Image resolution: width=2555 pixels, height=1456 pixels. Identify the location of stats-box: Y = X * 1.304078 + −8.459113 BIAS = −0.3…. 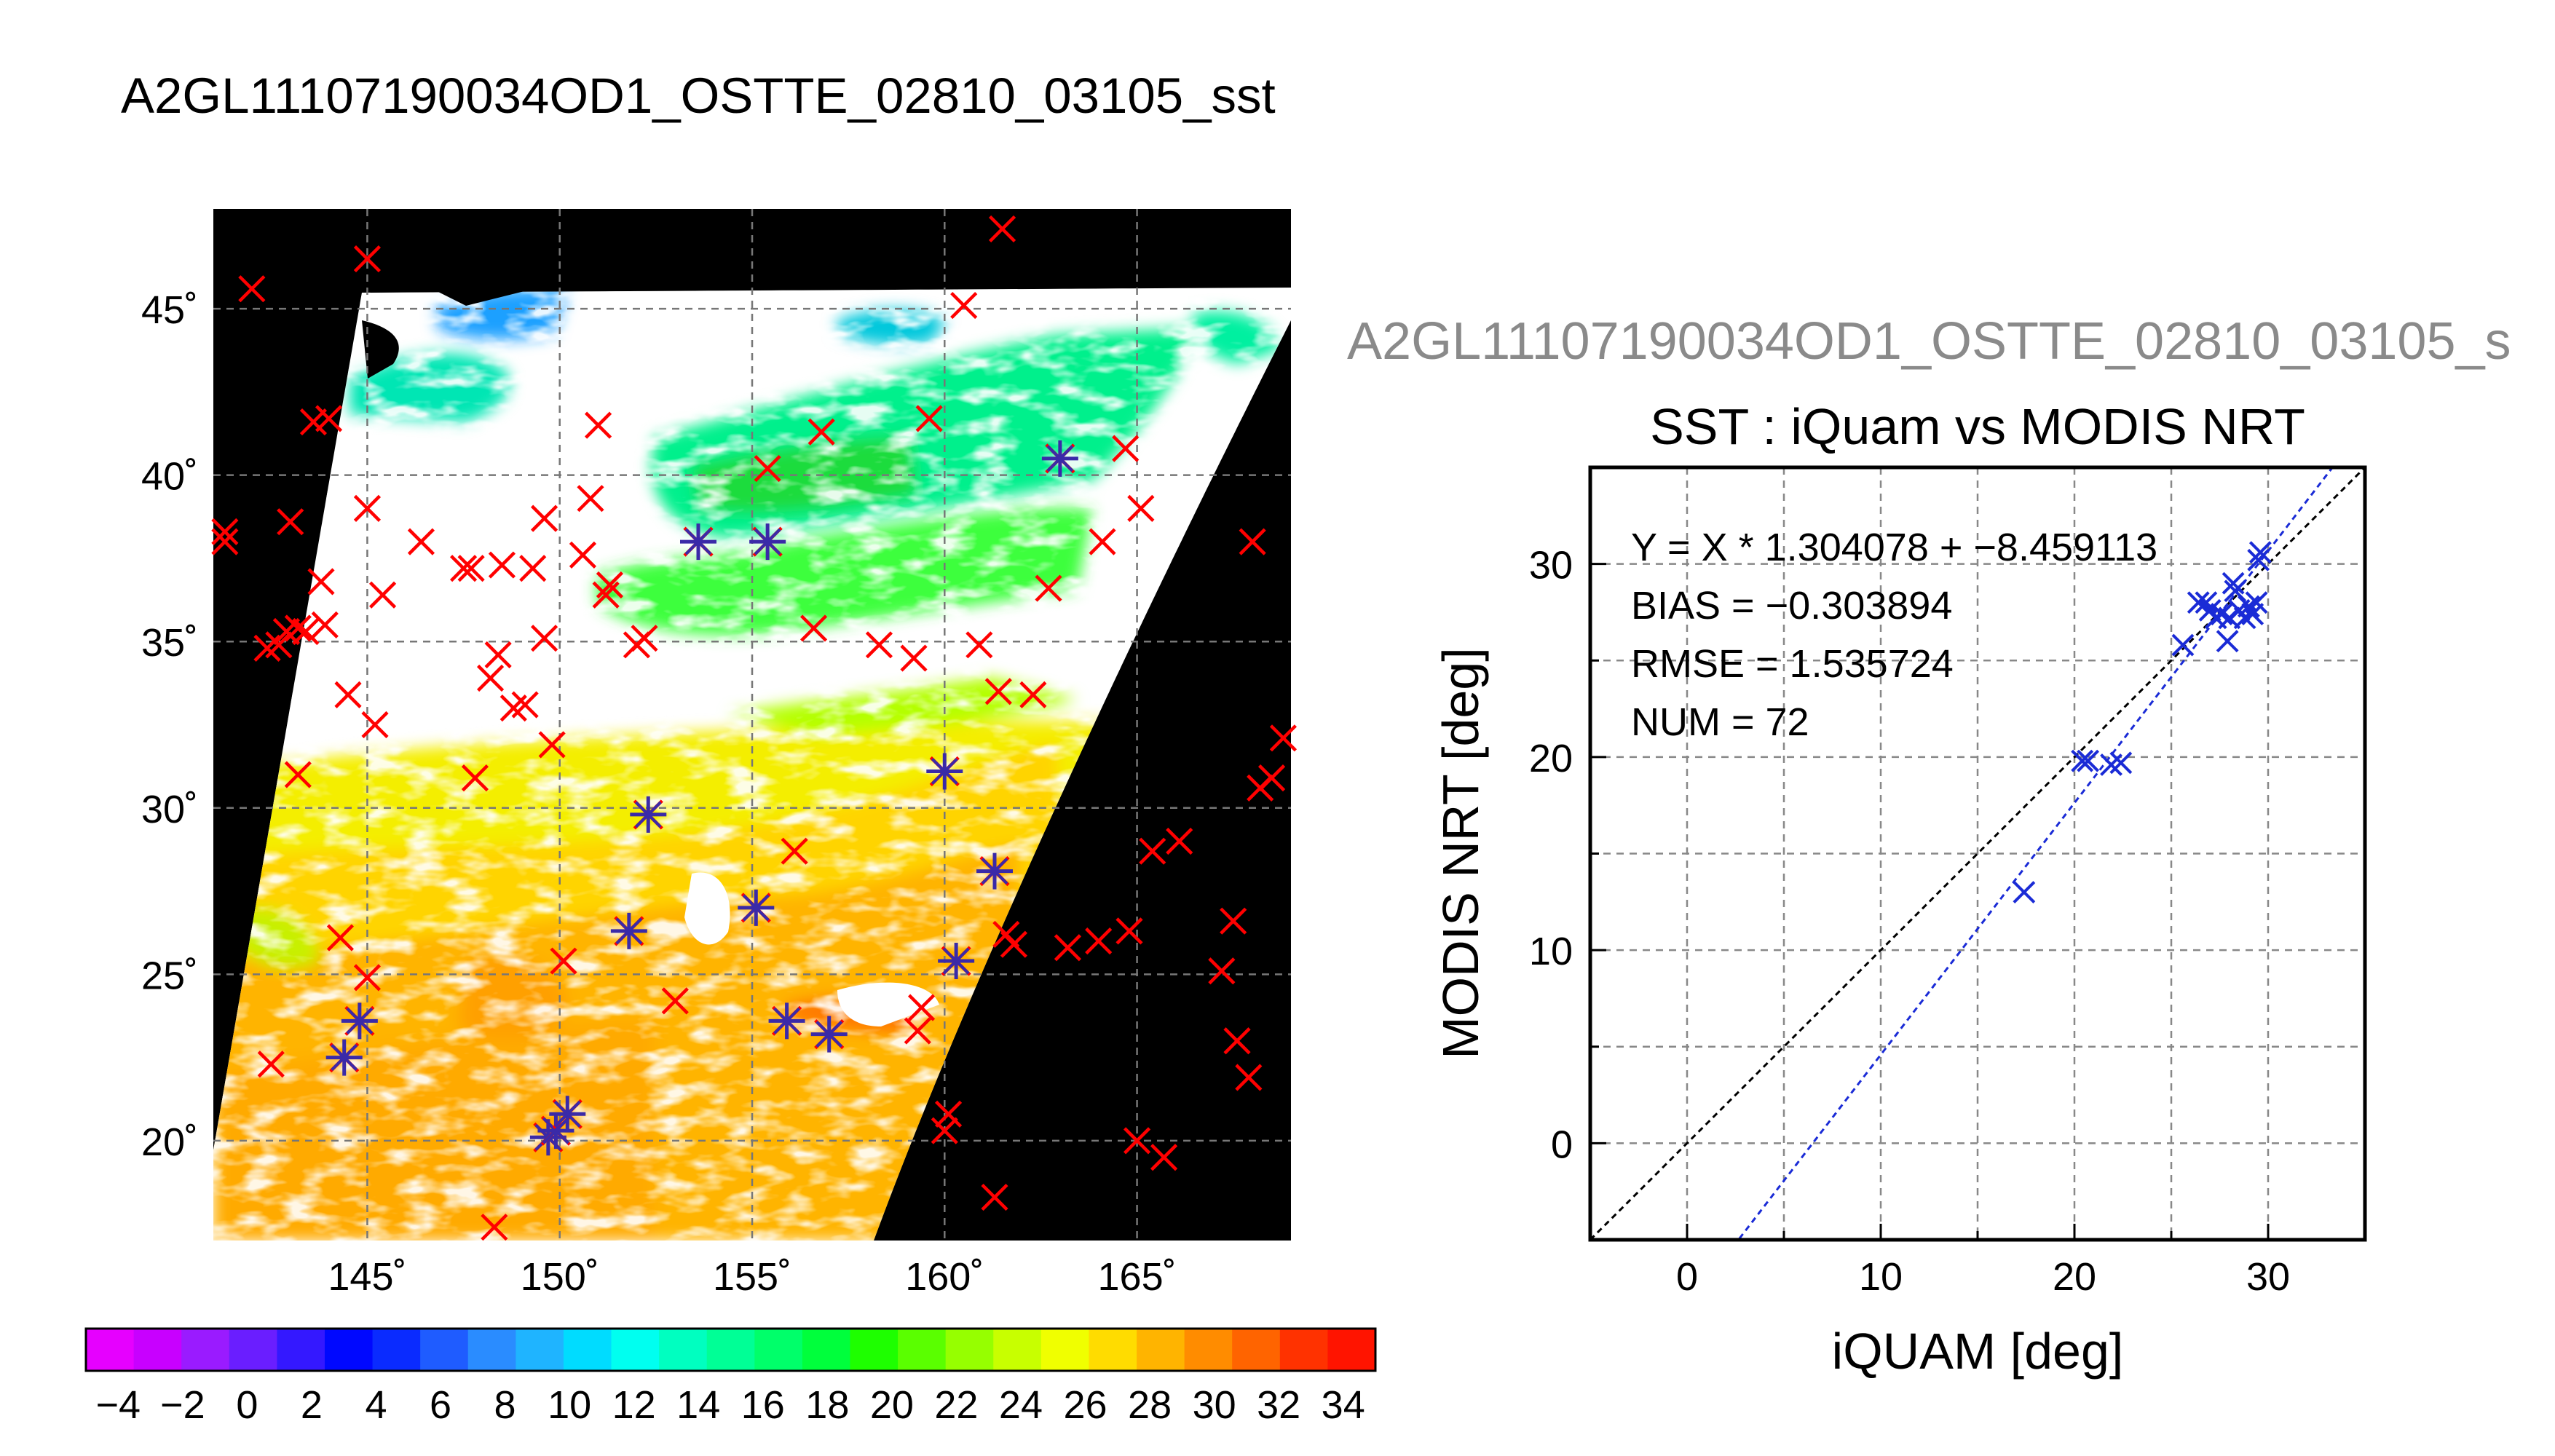
(1894, 635).